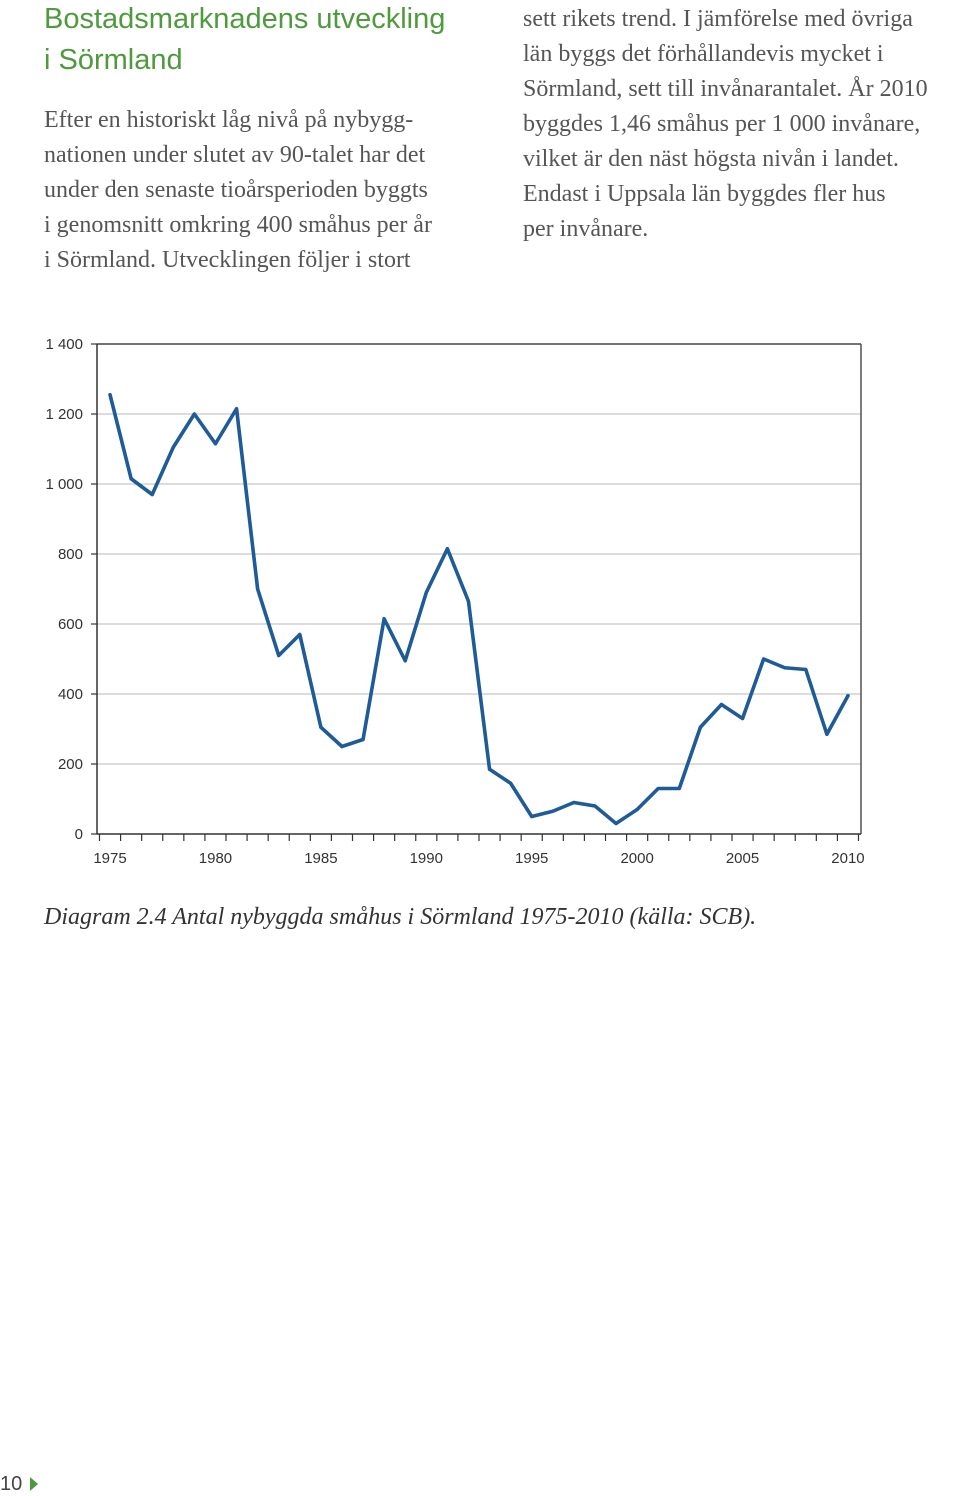  What do you see at coordinates (70, 694) in the screenshot?
I see `y-tick-label: 400` at bounding box center [70, 694].